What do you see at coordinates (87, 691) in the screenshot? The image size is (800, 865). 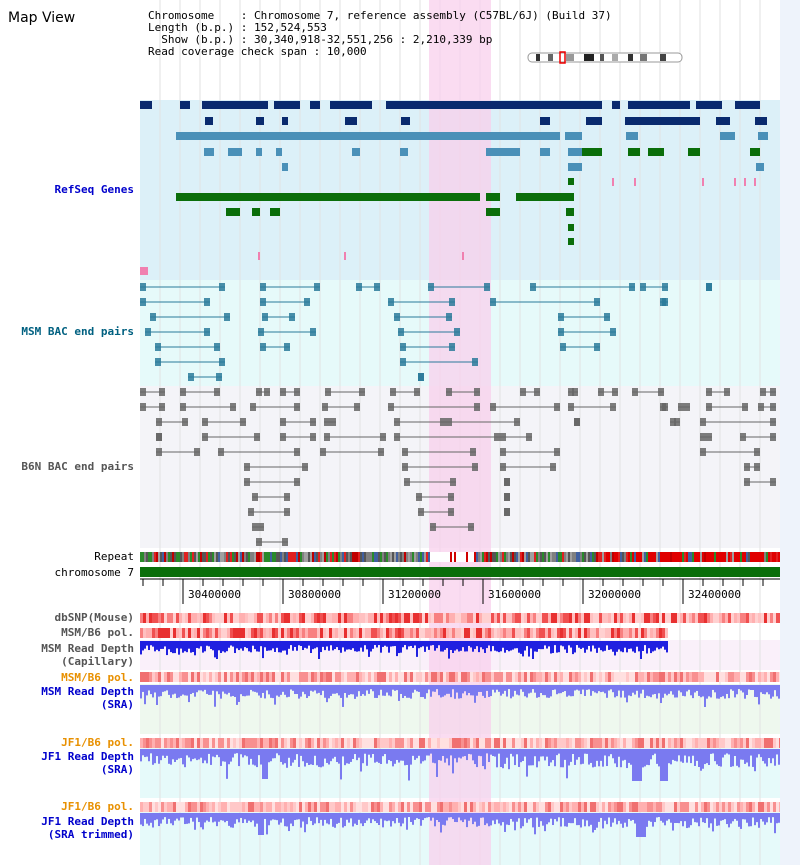 I see `track-label-msm-depth-sra-line1: MSM Read Depth` at bounding box center [87, 691].